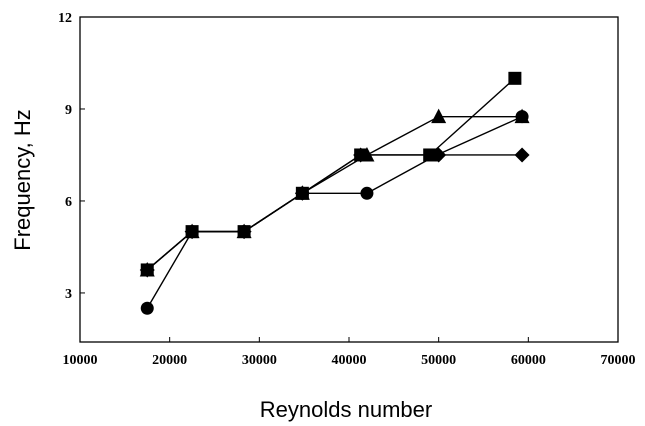 This screenshot has width=645, height=426. What do you see at coordinates (80, 360) in the screenshot?
I see `x-tick-label: 10000` at bounding box center [80, 360].